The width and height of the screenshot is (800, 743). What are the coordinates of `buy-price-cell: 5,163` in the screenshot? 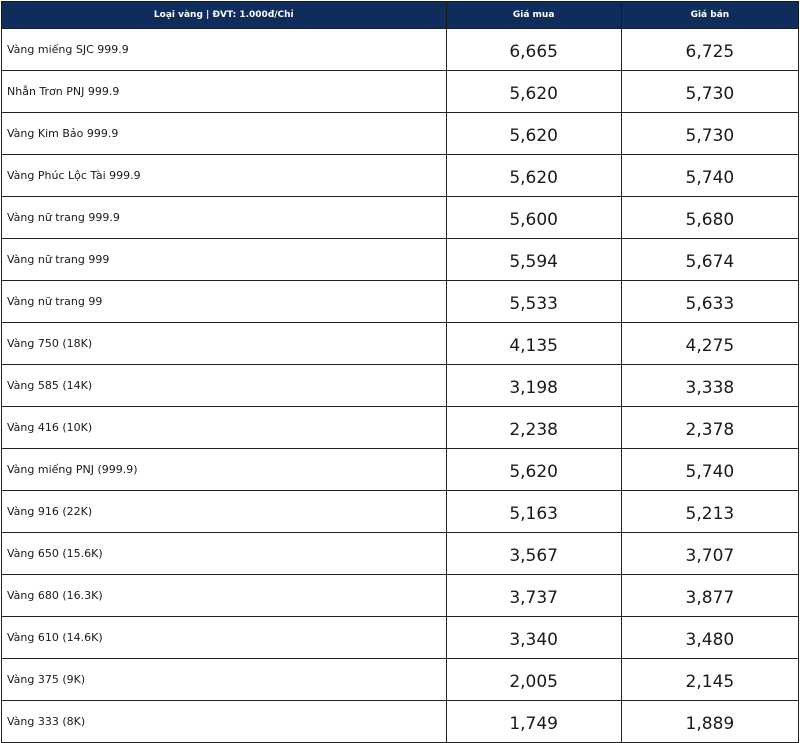 It's located at (533, 511).